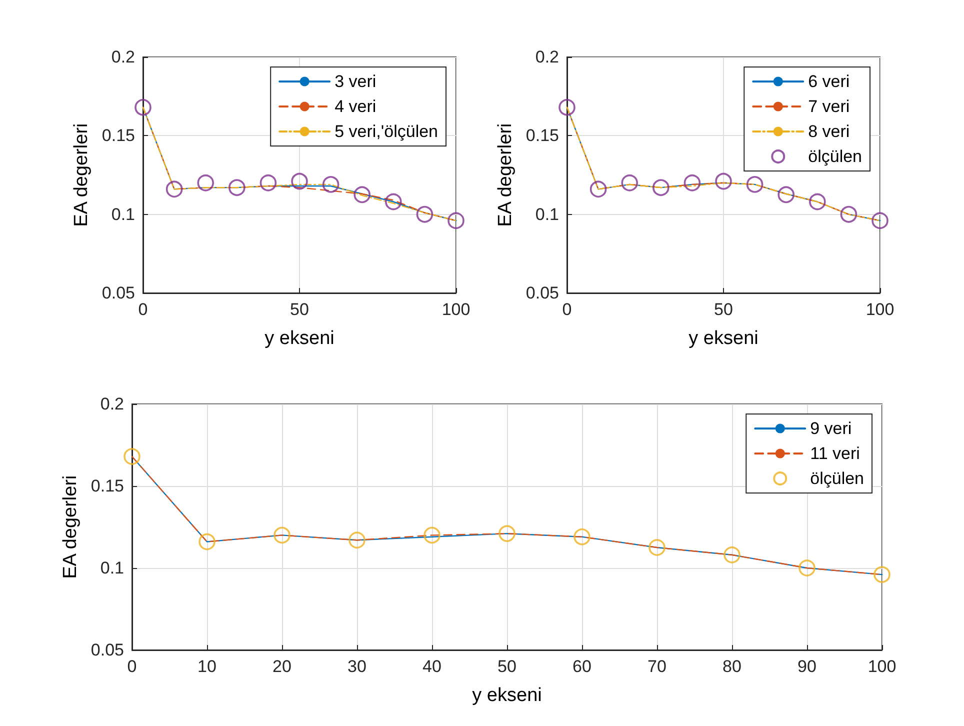 The height and width of the screenshot is (726, 964). I want to click on legend-label: 3 veri, so click(355, 81).